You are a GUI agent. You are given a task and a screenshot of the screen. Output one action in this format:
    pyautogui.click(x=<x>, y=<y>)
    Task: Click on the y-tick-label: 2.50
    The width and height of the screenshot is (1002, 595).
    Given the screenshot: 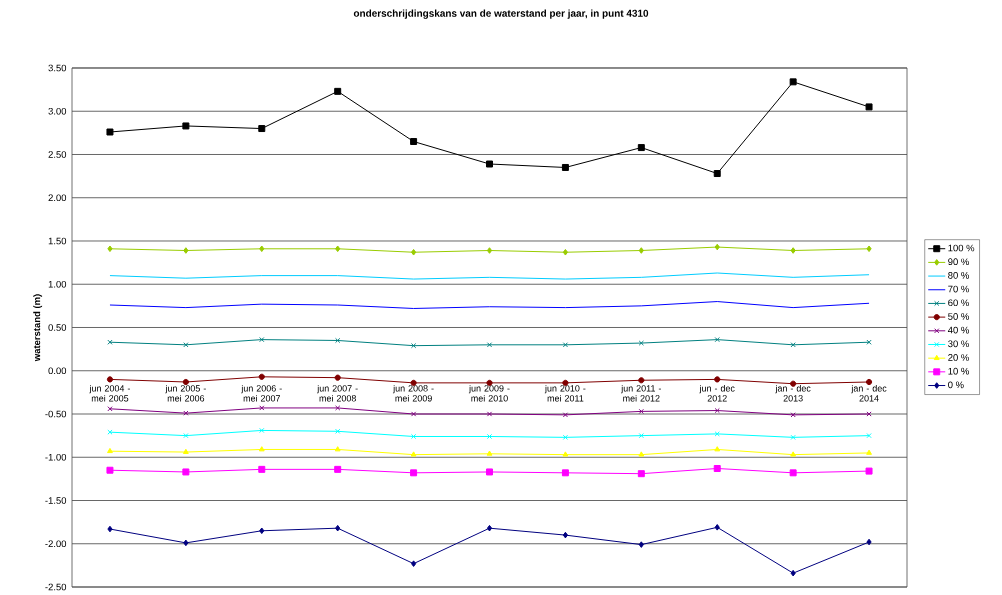 What is the action you would take?
    pyautogui.click(x=57, y=154)
    